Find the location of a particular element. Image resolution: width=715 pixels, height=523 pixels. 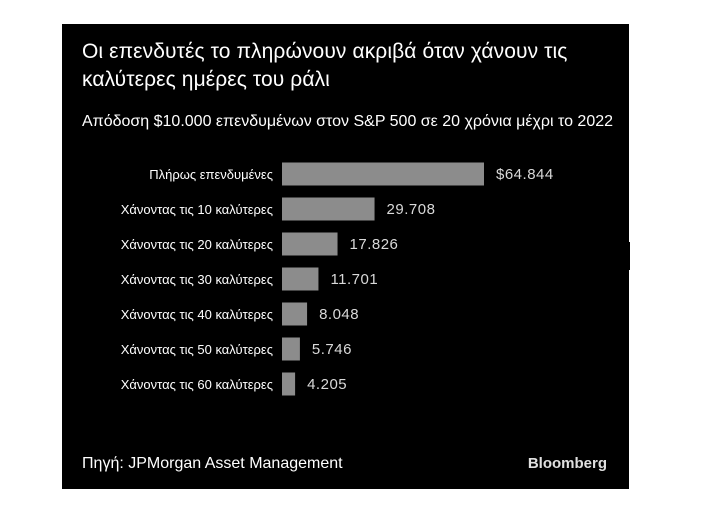

category-label: Χάνοντας τις 10 καλύτερες is located at coordinates (197, 209).